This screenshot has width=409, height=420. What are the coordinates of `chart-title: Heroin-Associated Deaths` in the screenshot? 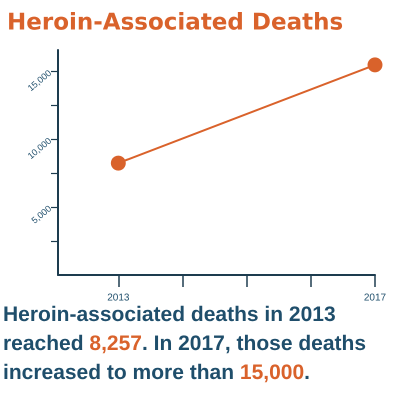 It's located at (175, 23).